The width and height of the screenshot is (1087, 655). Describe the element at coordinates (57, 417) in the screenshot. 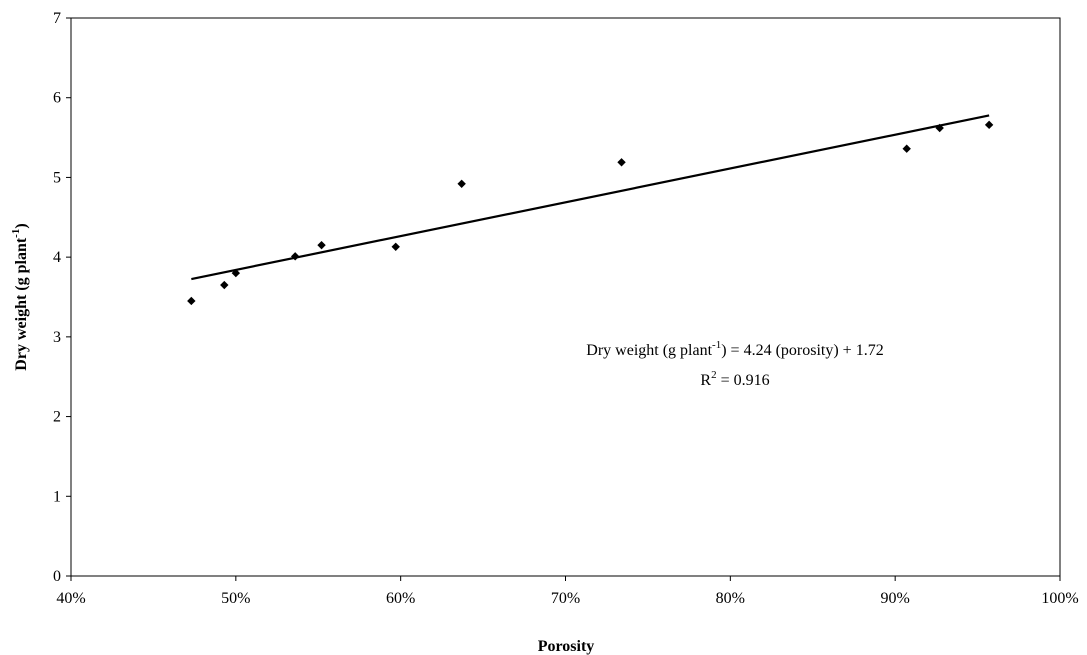

I see `y-tick-label: 2` at that location.